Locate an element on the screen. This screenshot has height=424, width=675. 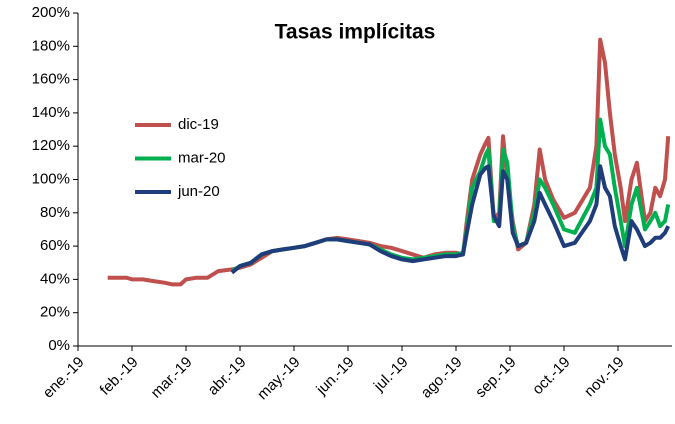
y-tick-label: 140% is located at coordinates (51, 112).